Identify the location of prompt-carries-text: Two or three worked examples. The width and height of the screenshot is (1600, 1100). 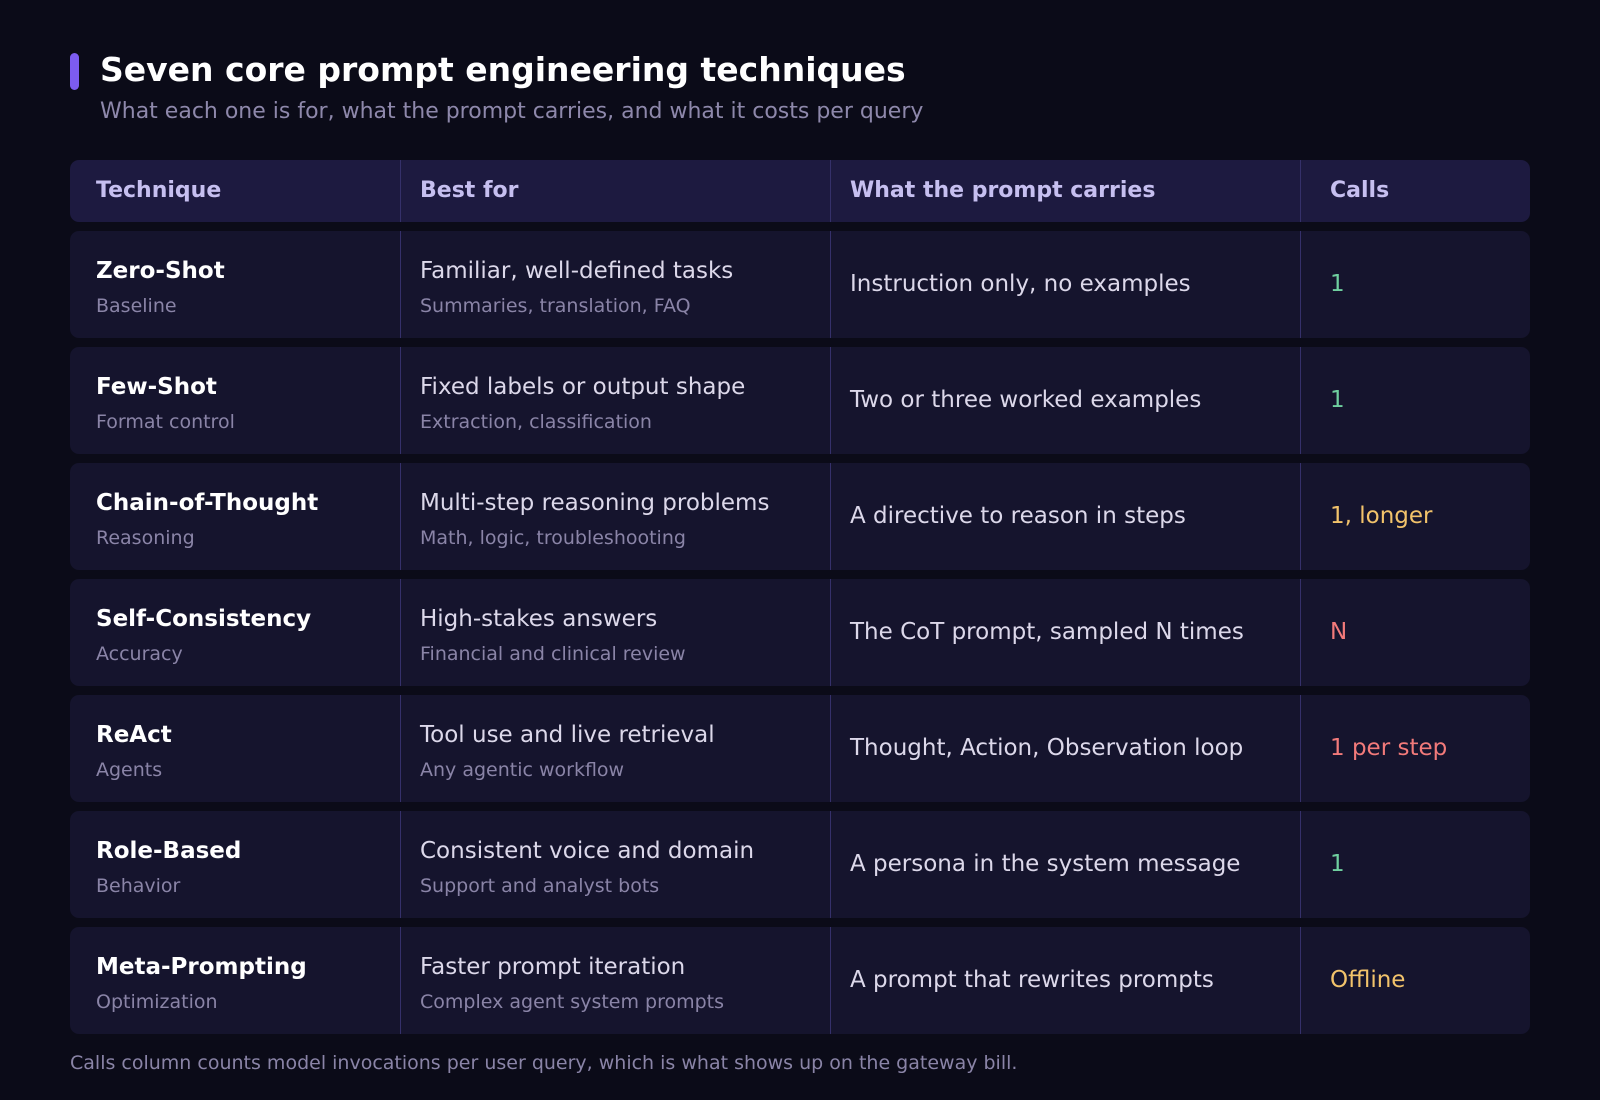
(1026, 400).